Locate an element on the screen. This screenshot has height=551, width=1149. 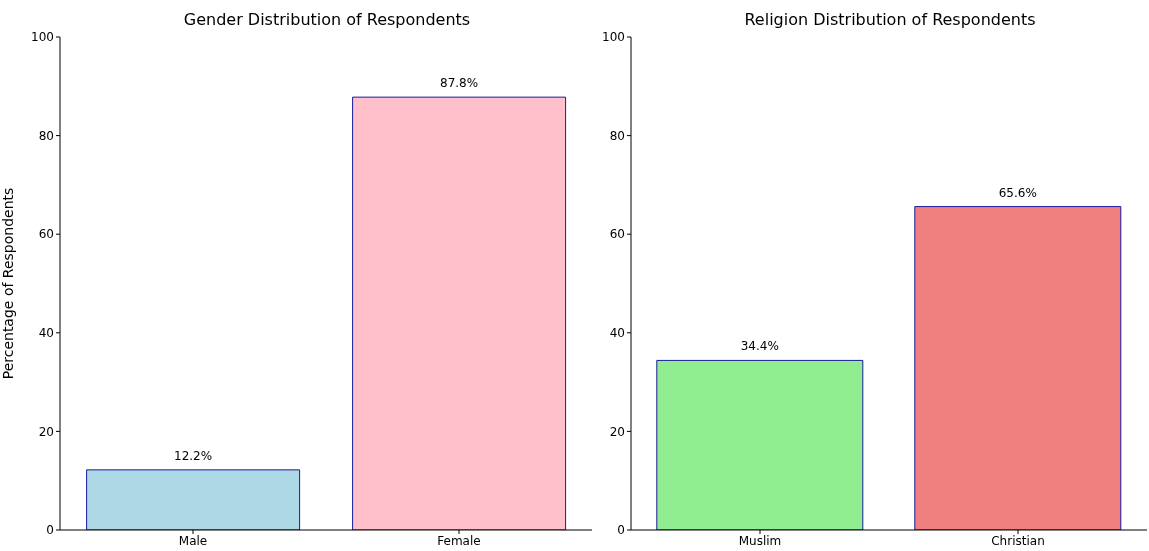
chart-title: Religion Distribution of Respondents is located at coordinates (890, 19).